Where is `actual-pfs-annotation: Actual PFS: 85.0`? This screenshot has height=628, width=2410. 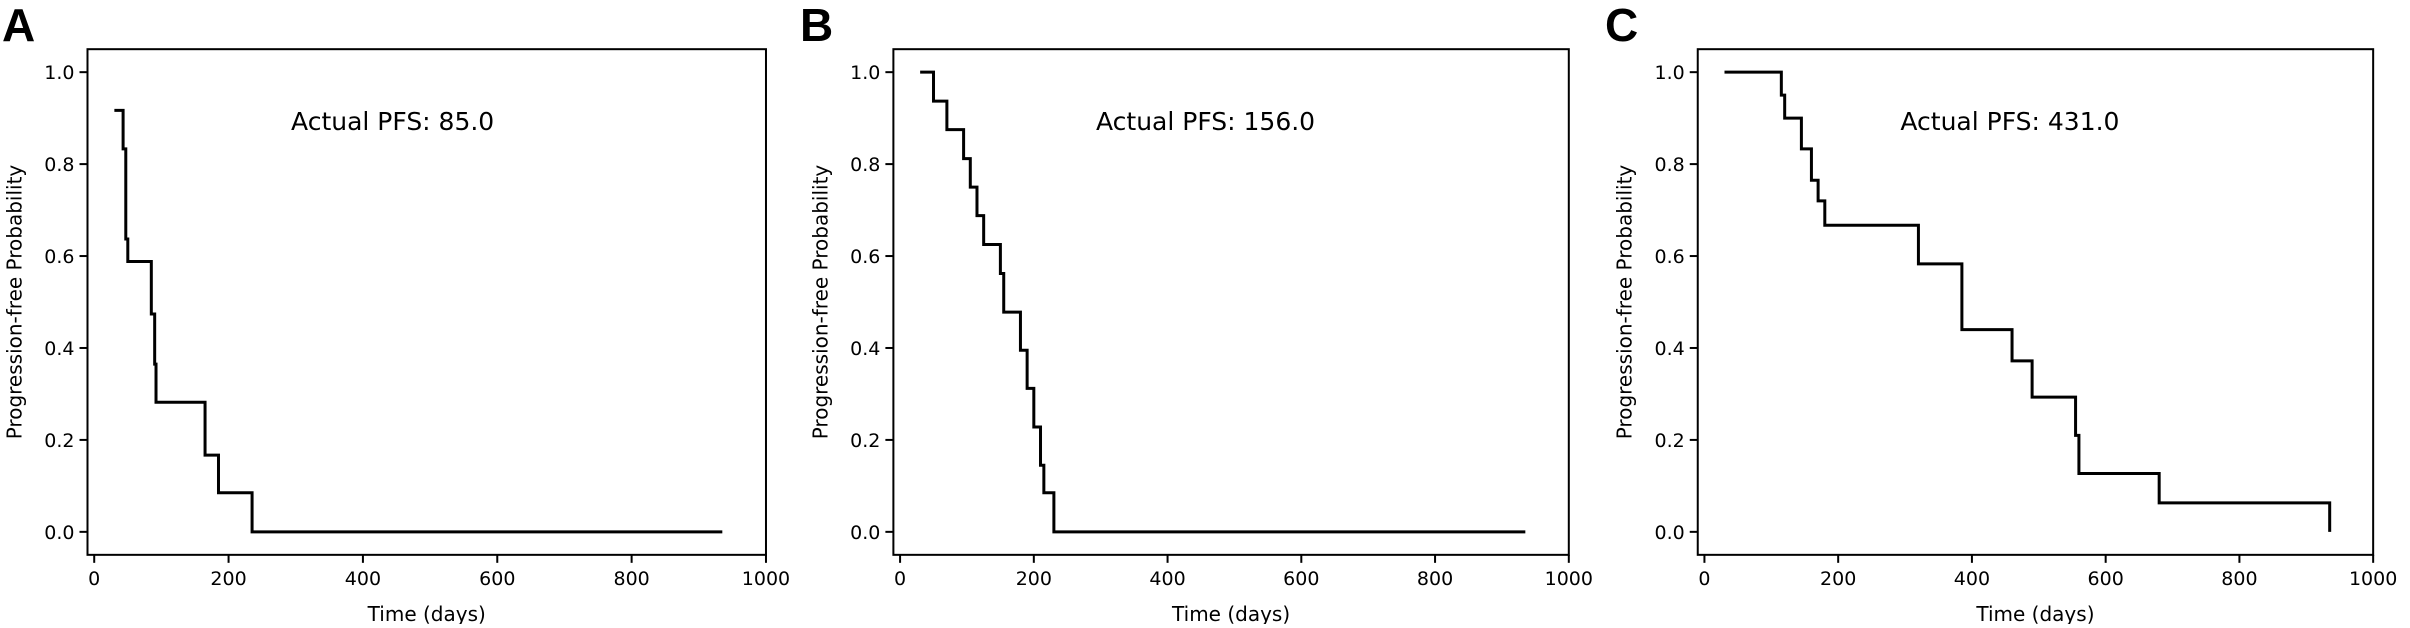
actual-pfs-annotation: Actual PFS: 85.0 is located at coordinates (392, 121).